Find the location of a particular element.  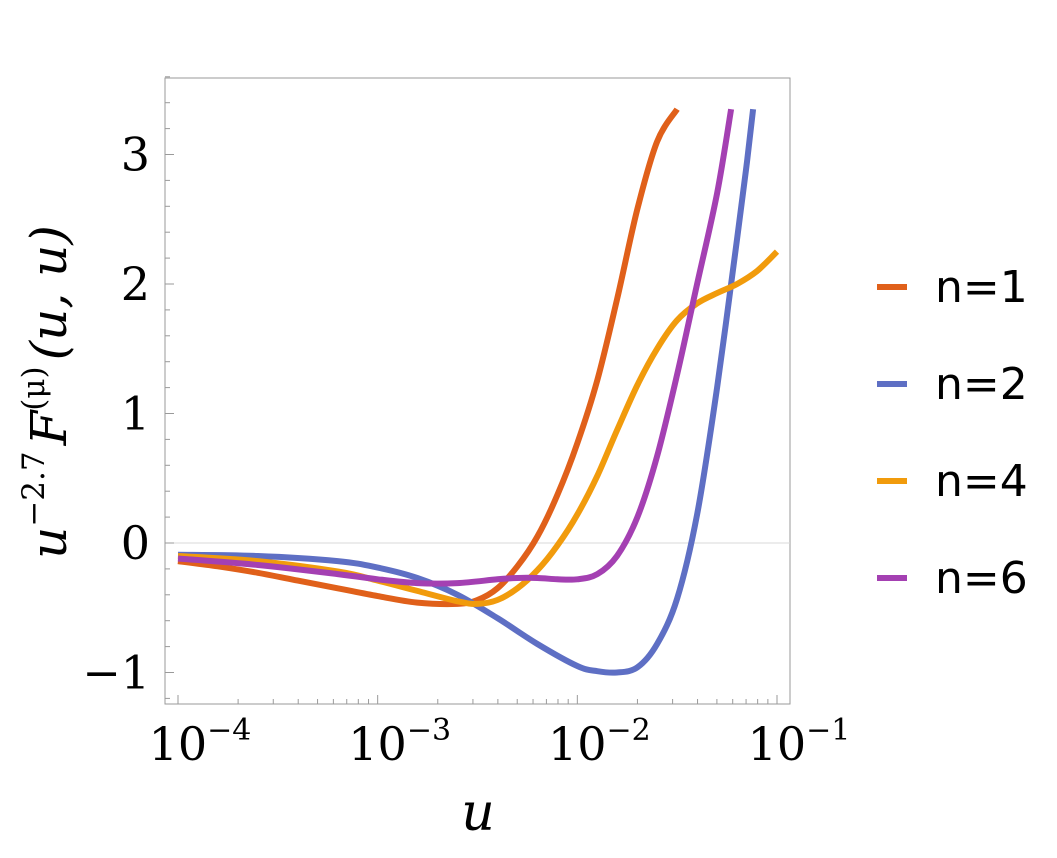

x-tick-labels: 10⁻⁴ 10⁻³ 10⁻² 10⁻¹ is located at coordinates (500, 742).